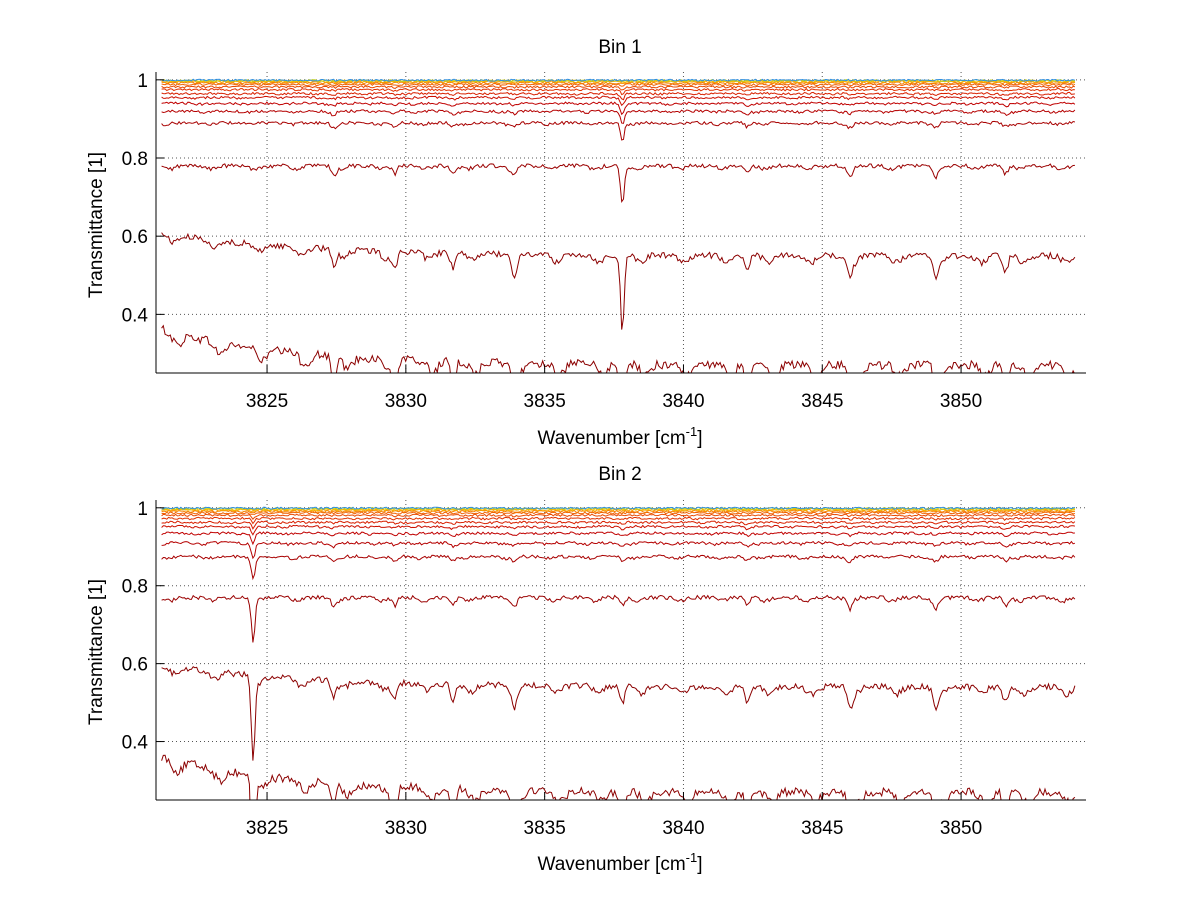 This screenshot has height=901, width=1200. I want to click on subplot-title: Bin 2, so click(619, 474).